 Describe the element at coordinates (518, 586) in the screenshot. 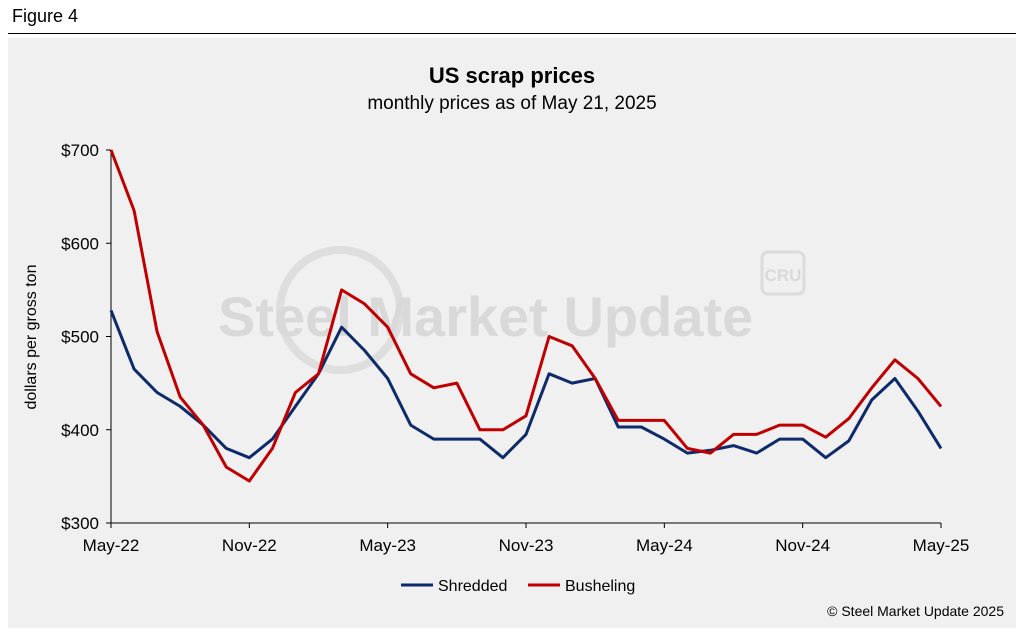

I see `legend: Shredded Busheling` at that location.